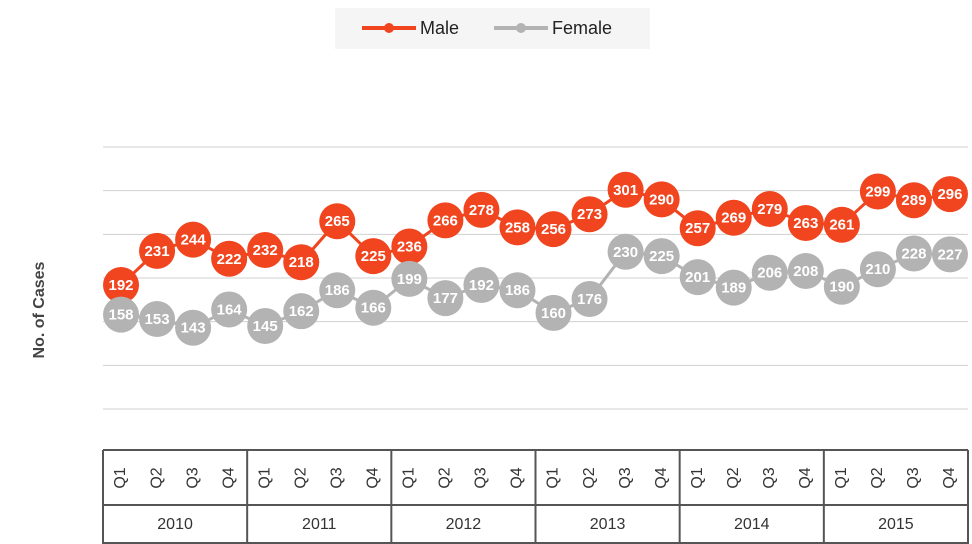 The width and height of the screenshot is (972, 544). I want to click on data-label: 266, so click(445, 220).